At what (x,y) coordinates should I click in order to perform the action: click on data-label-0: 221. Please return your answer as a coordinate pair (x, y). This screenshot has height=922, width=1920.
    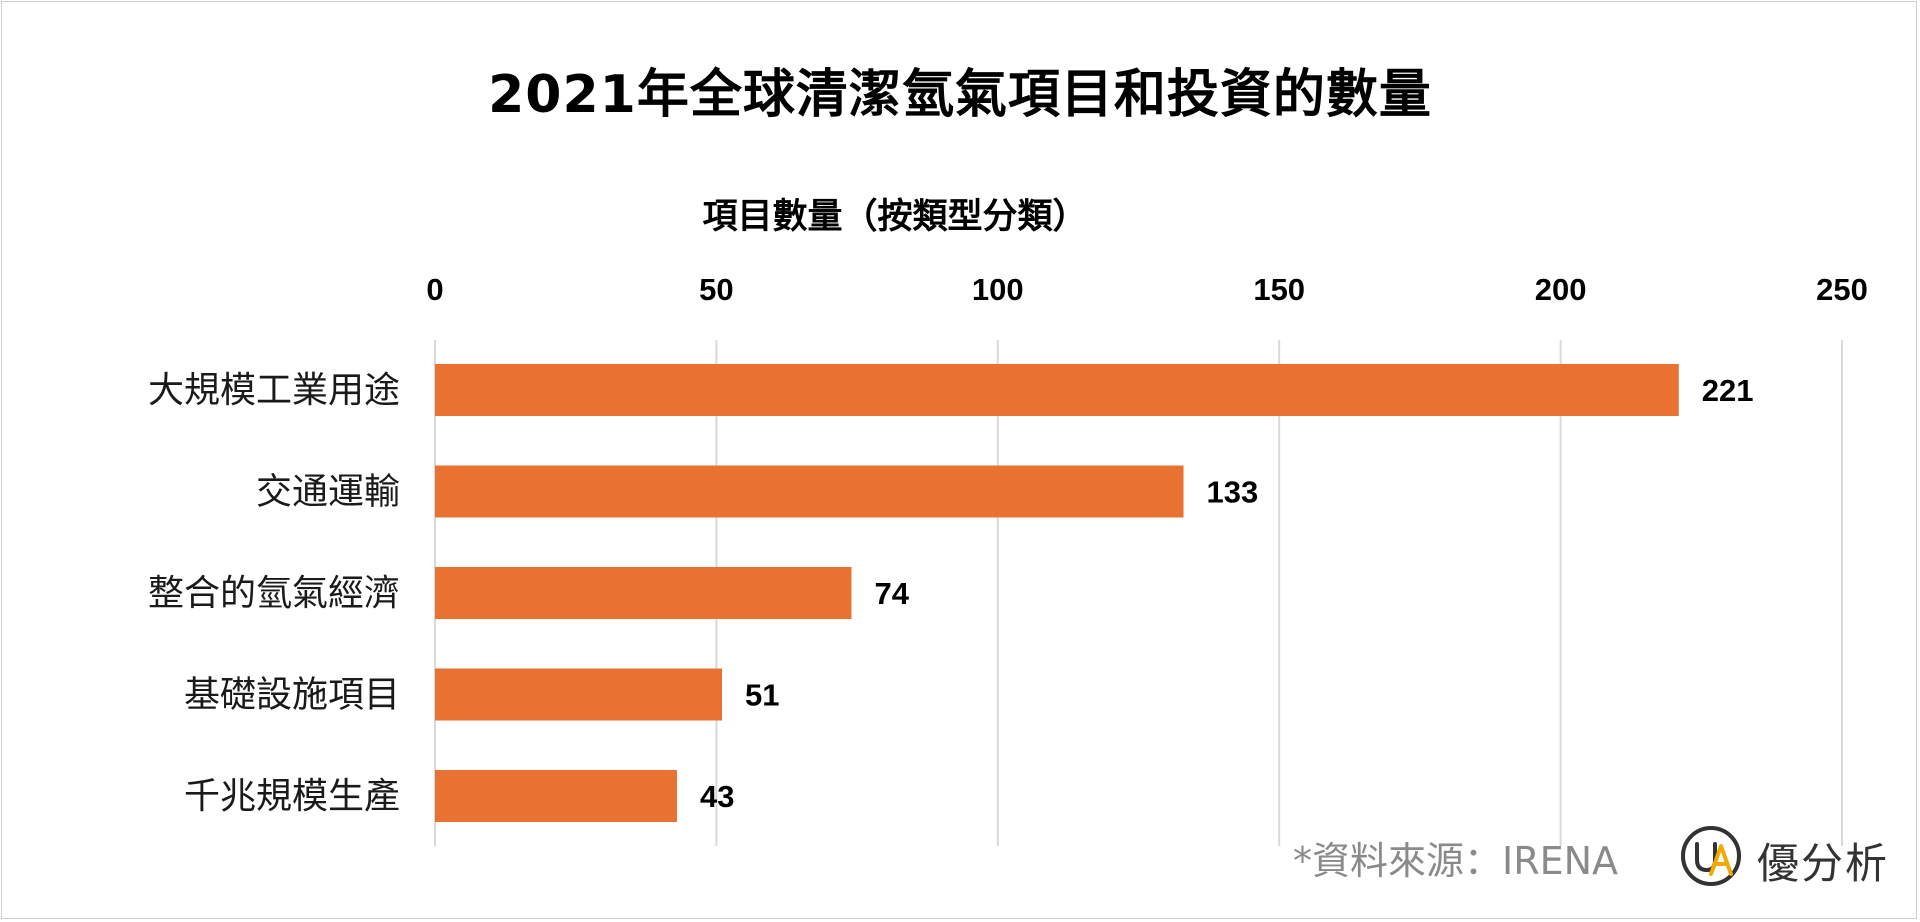
    Looking at the image, I should click on (1728, 390).